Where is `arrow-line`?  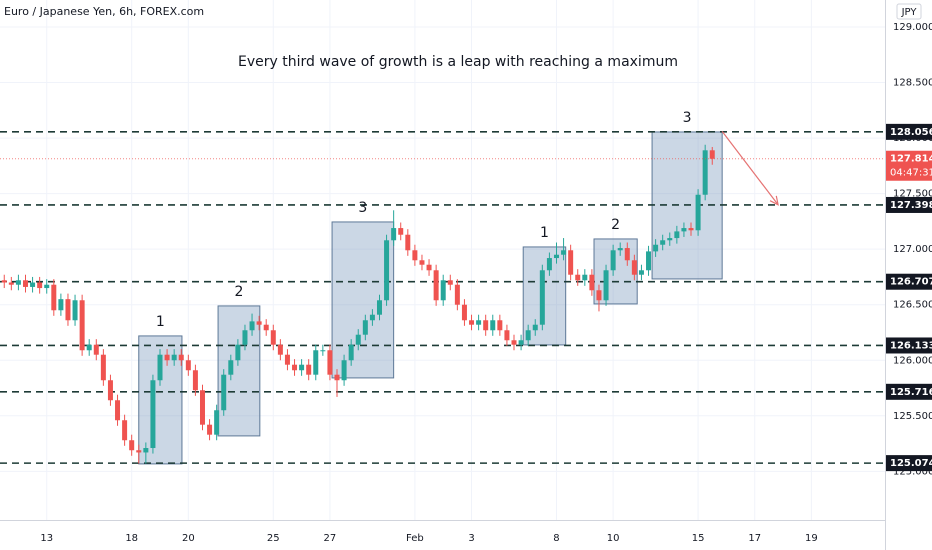
arrow-line is located at coordinates (750, 168).